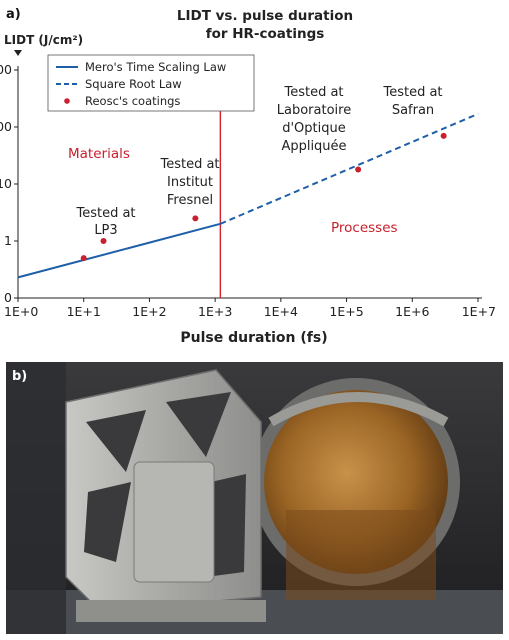  What do you see at coordinates (412, 311) in the screenshot?
I see `x-tick-label: 1E+6` at bounding box center [412, 311].